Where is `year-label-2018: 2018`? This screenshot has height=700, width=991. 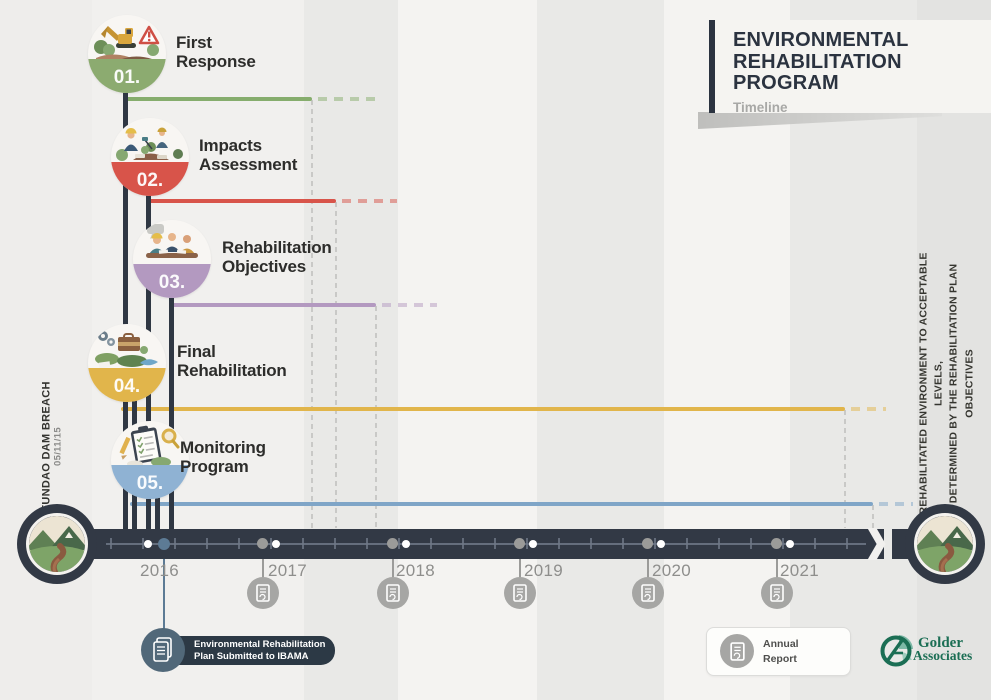
year-label-2018: 2018 is located at coordinates (416, 570).